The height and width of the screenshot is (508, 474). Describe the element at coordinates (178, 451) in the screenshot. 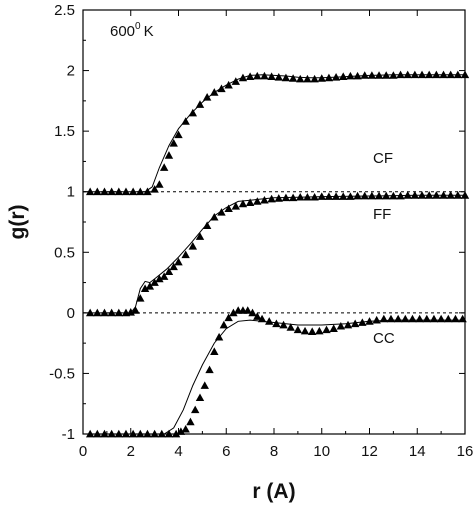

I see `x-tick-label: 4` at that location.